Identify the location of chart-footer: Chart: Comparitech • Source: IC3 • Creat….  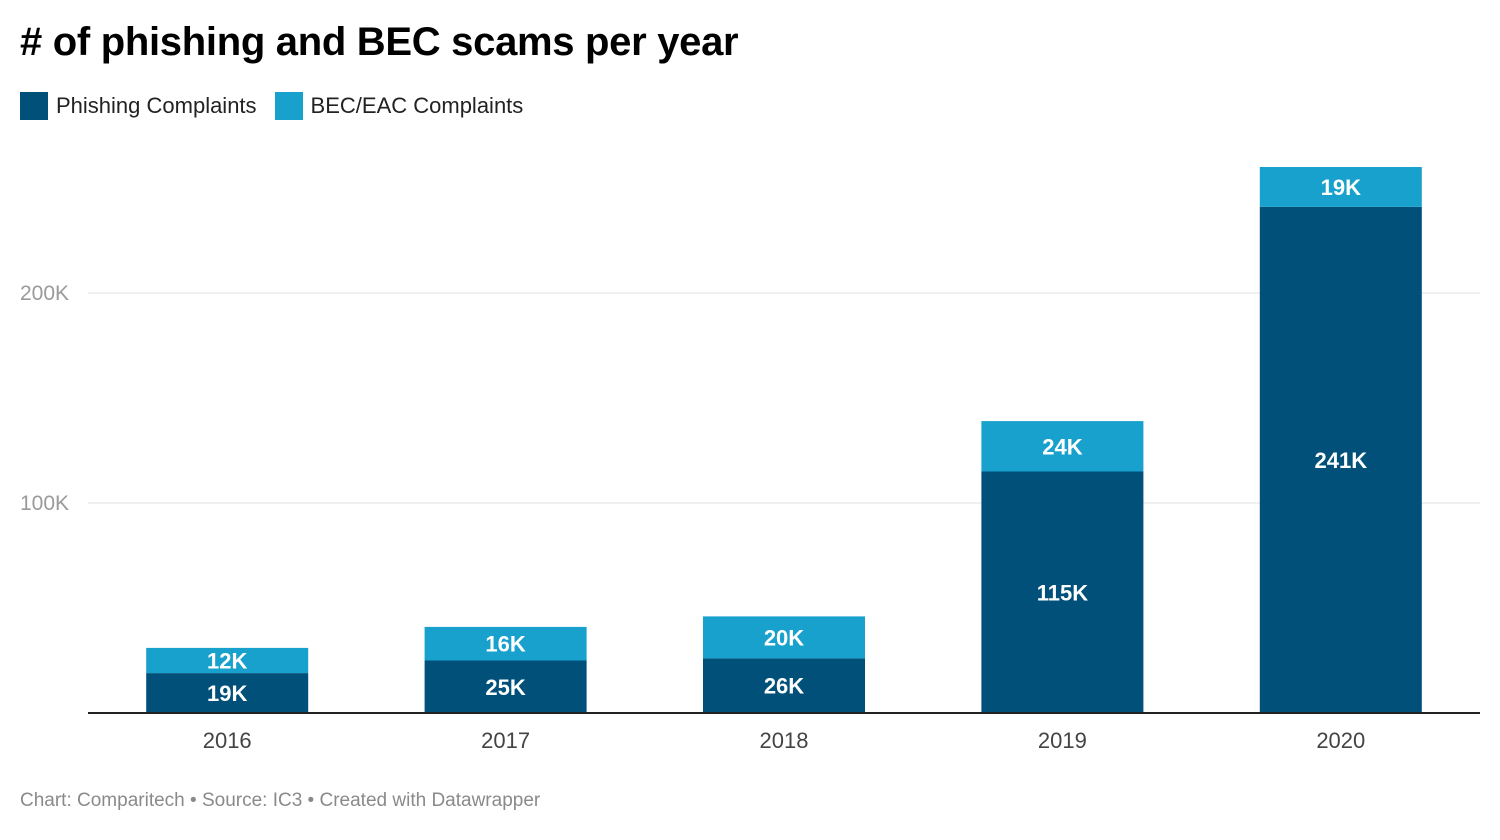
(280, 801).